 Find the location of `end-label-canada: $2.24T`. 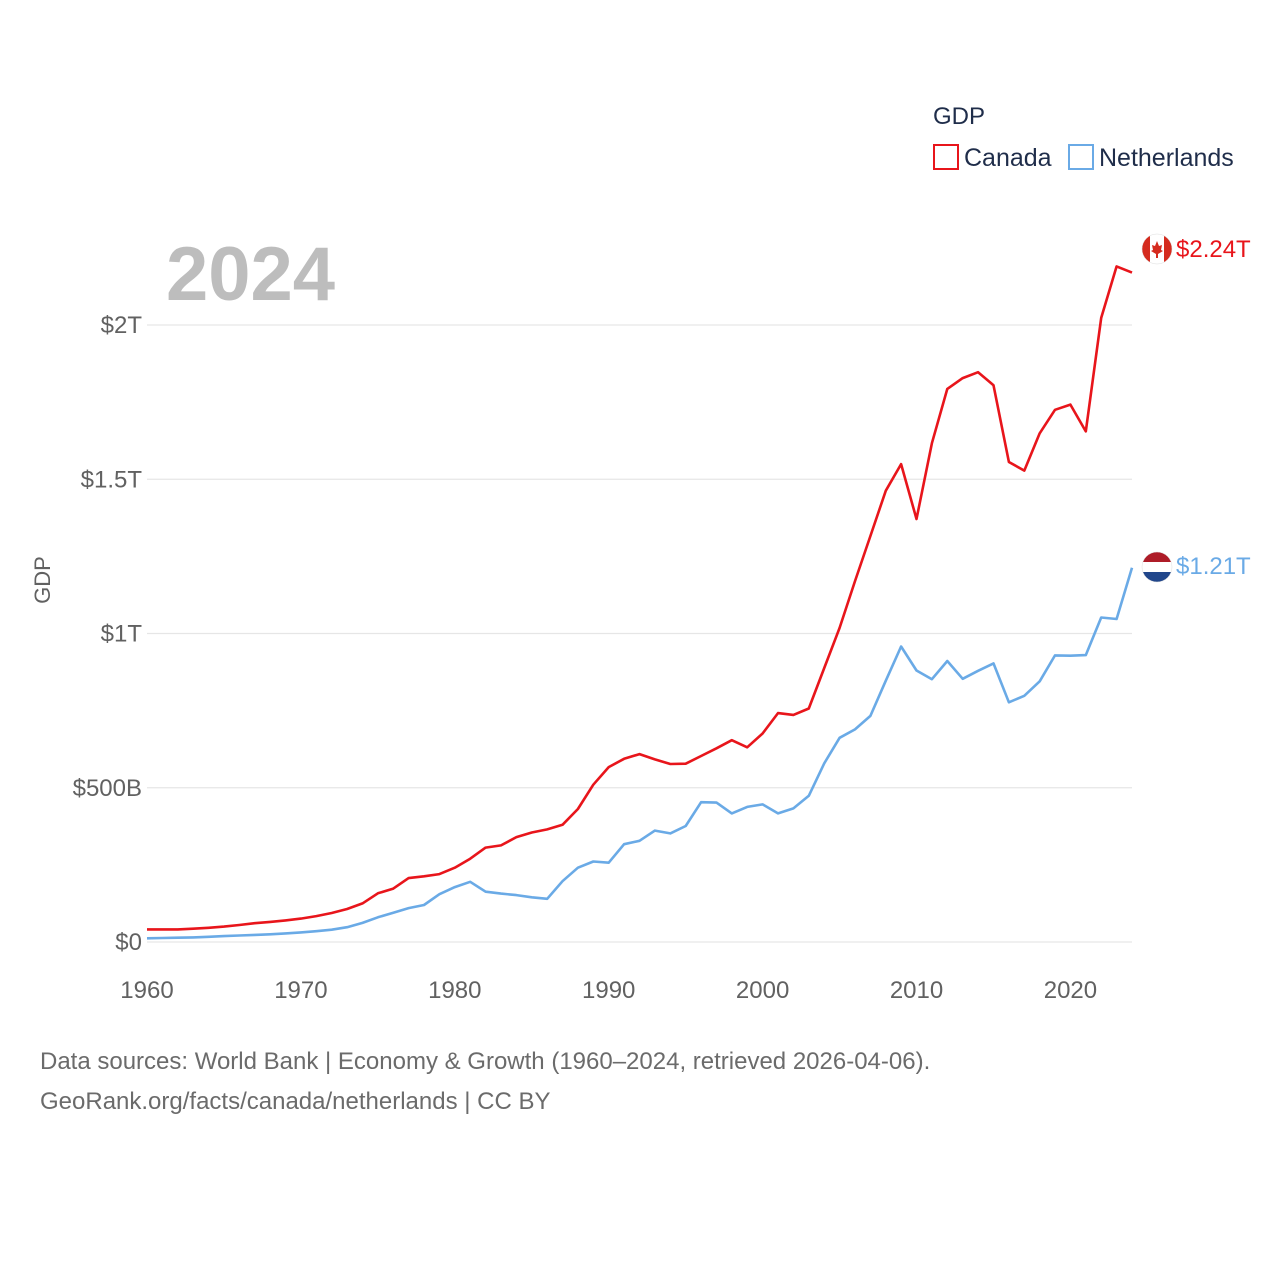

end-label-canada: $2.24T is located at coordinates (1213, 249).